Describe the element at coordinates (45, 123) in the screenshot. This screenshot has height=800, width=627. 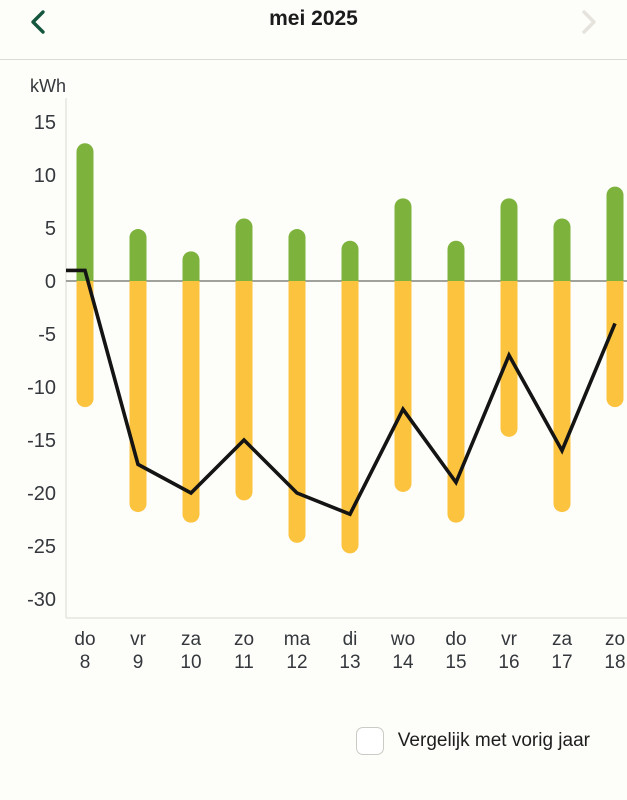
I see `y-tick-label: 15` at that location.